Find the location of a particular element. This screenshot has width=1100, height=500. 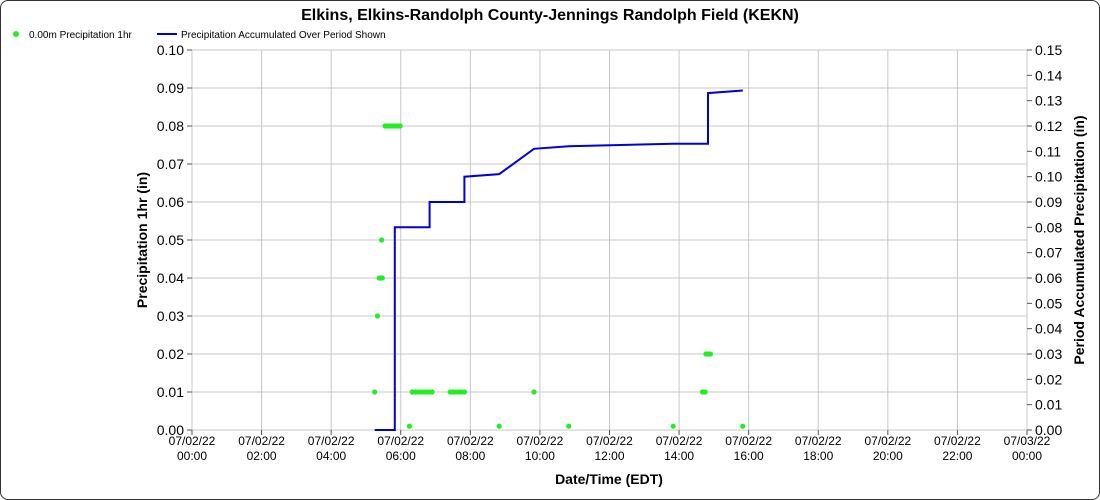

y2-tick-label: 0.10 is located at coordinates (1048, 177).